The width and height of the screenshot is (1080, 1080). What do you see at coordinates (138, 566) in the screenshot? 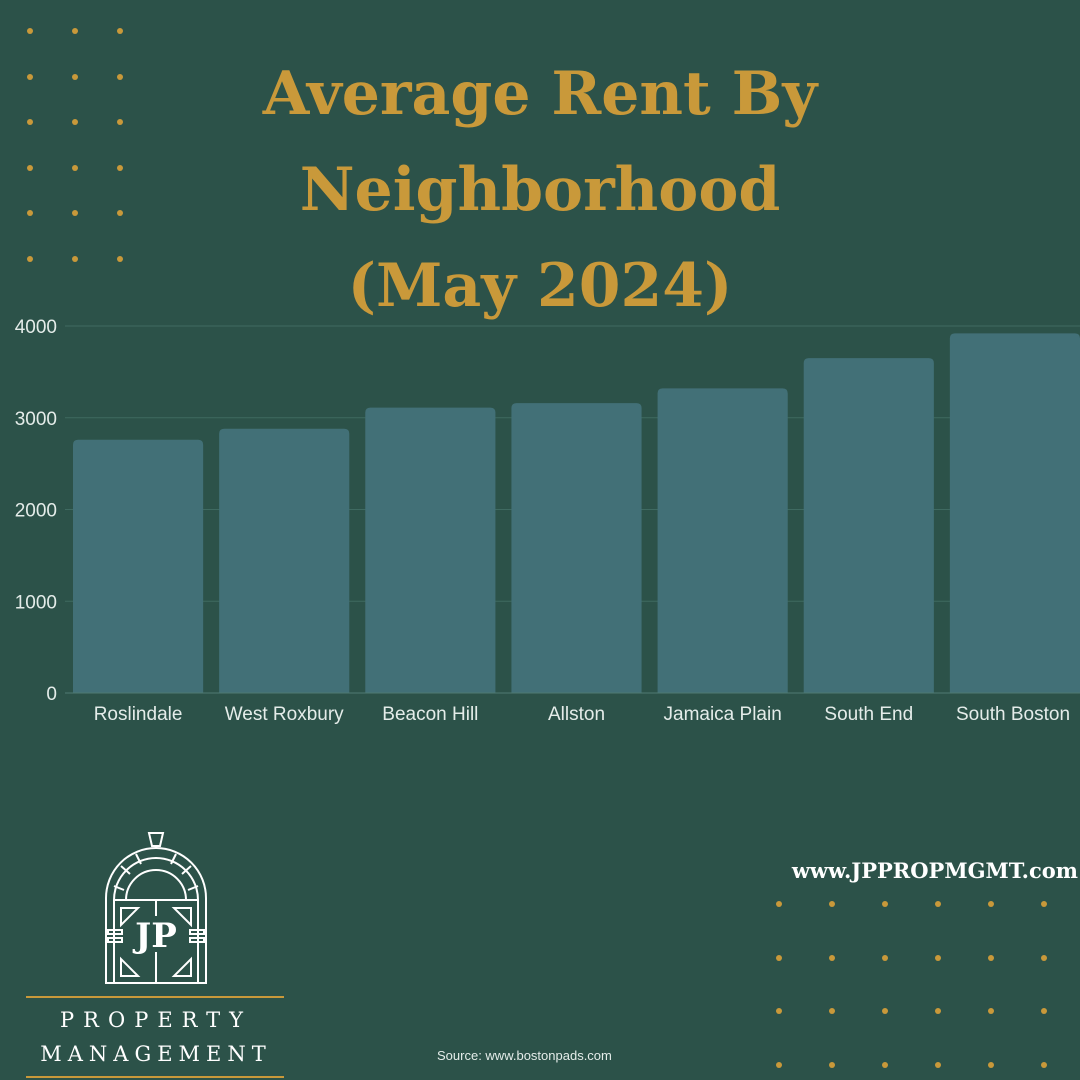
I see `bar-roslindale` at bounding box center [138, 566].